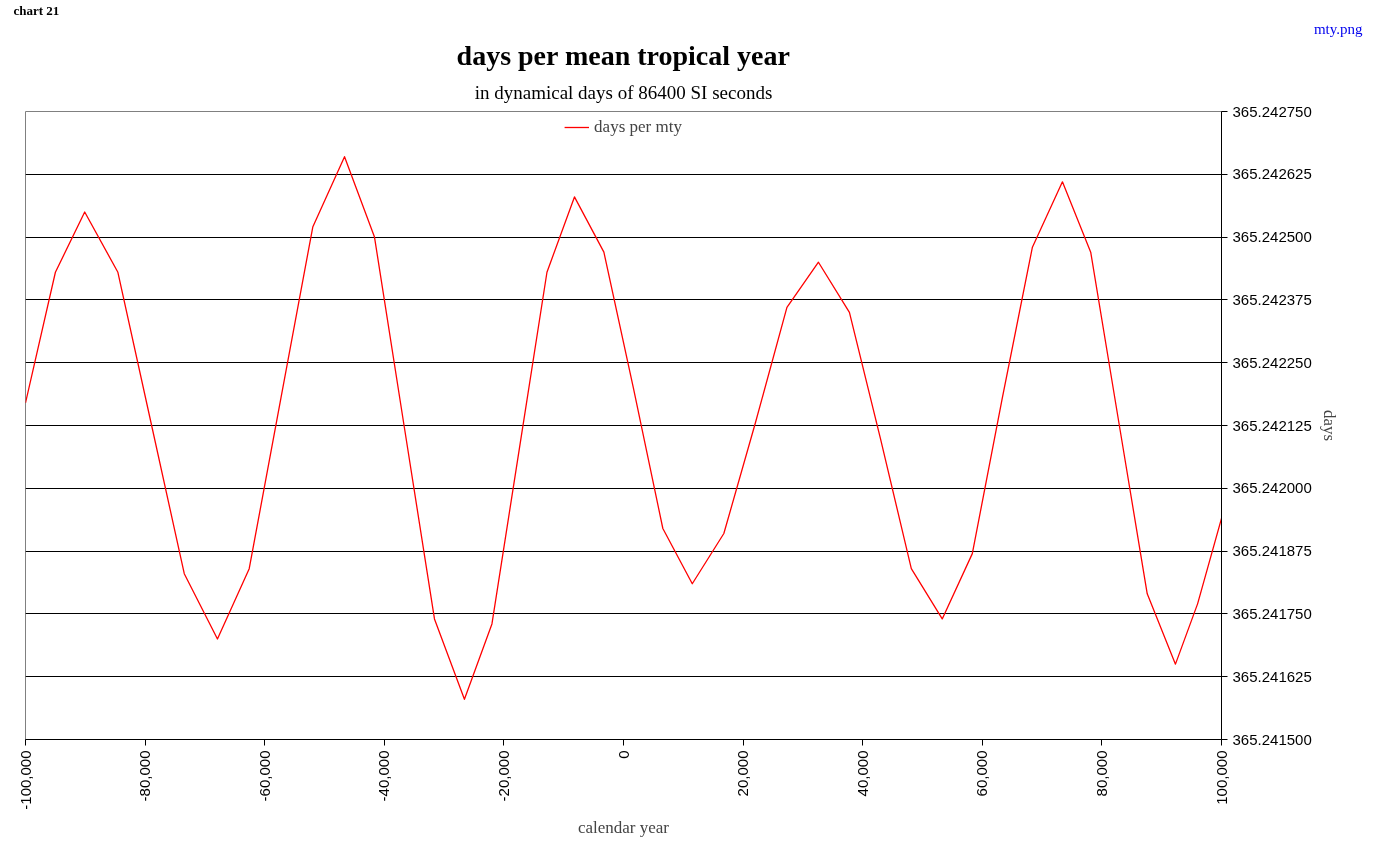  Describe the element at coordinates (623, 55) in the screenshot. I see `chart-title: days per mean tropical year` at that location.